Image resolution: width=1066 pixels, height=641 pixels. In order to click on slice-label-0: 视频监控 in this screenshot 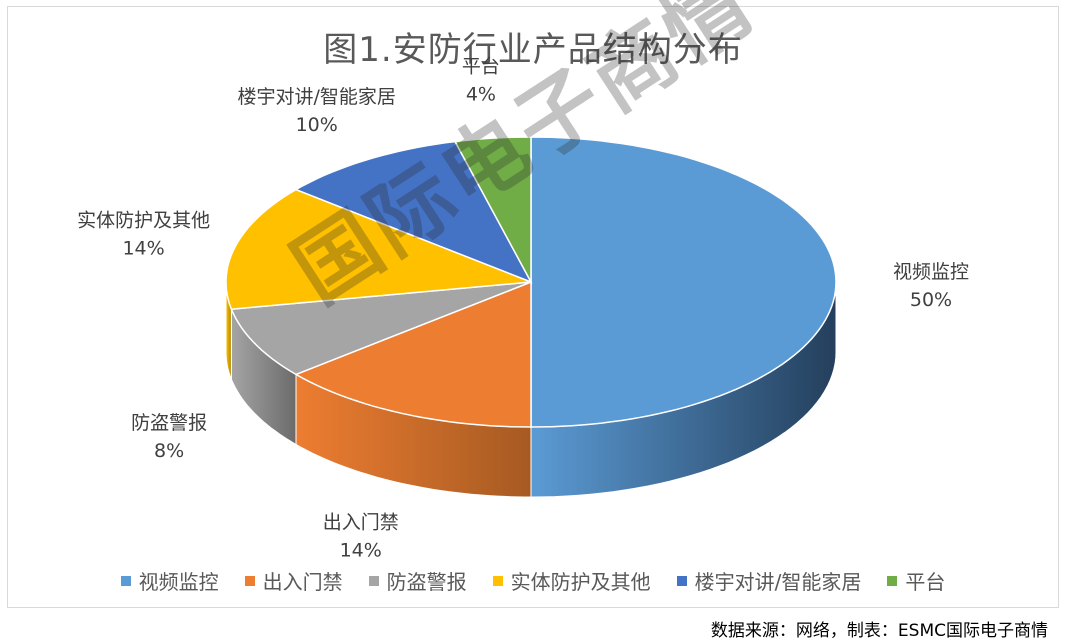, I will do `click(931, 272)`.